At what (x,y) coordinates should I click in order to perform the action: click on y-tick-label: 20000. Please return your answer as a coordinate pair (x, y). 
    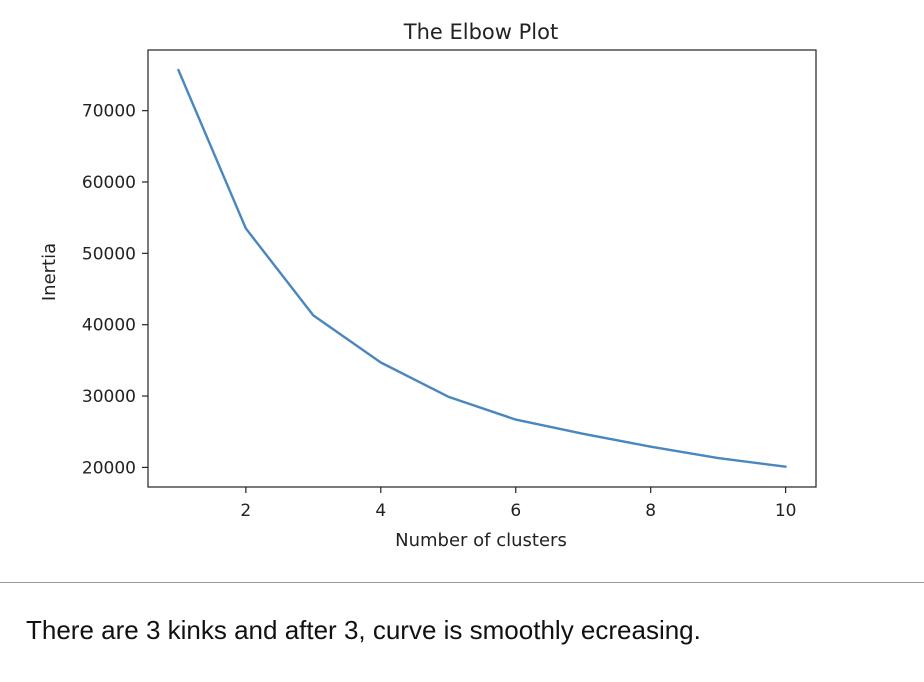
    Looking at the image, I should click on (109, 468).